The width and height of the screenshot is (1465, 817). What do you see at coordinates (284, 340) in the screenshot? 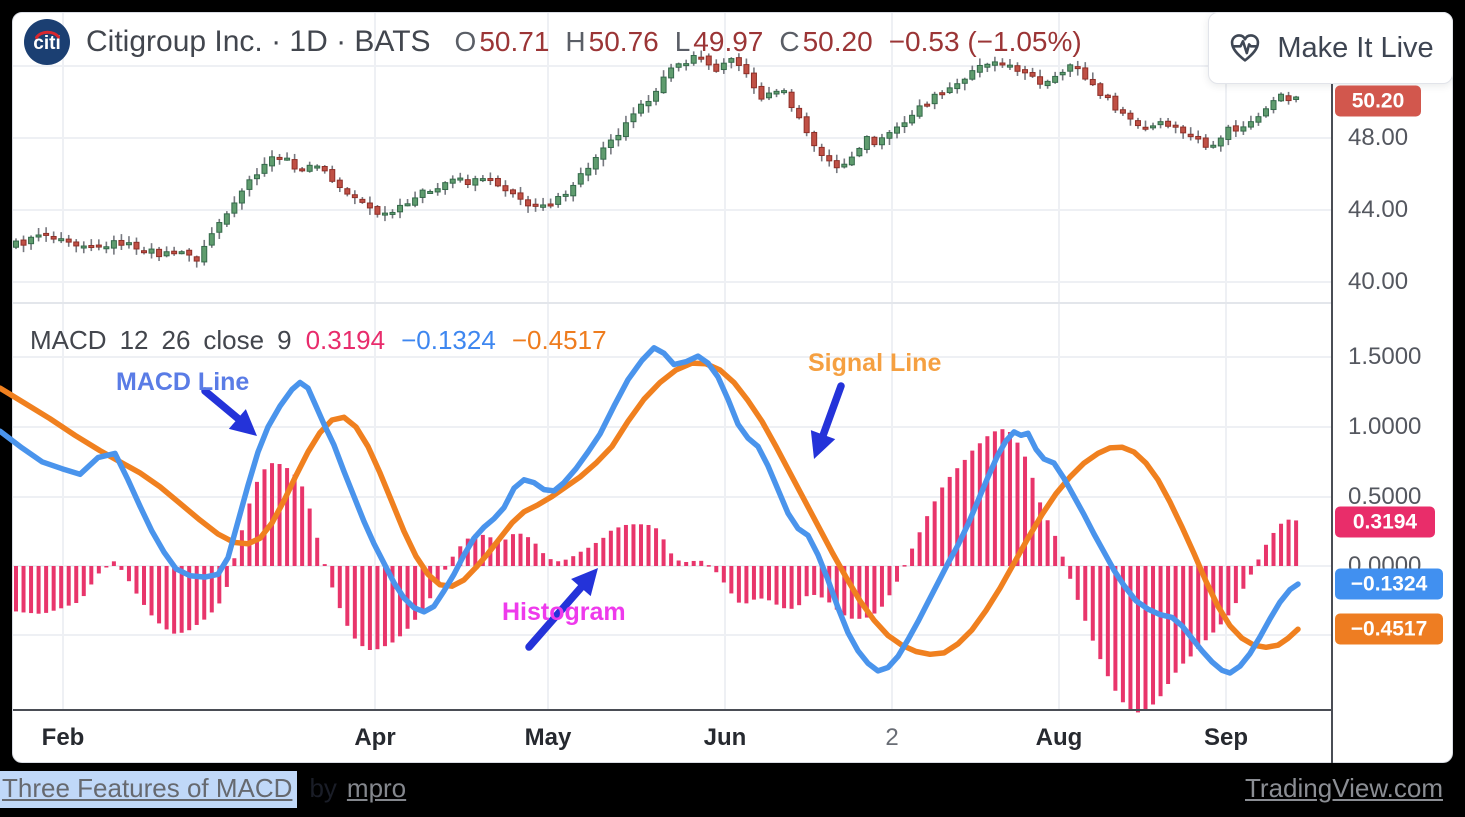
I see `macd-param: 9` at bounding box center [284, 340].